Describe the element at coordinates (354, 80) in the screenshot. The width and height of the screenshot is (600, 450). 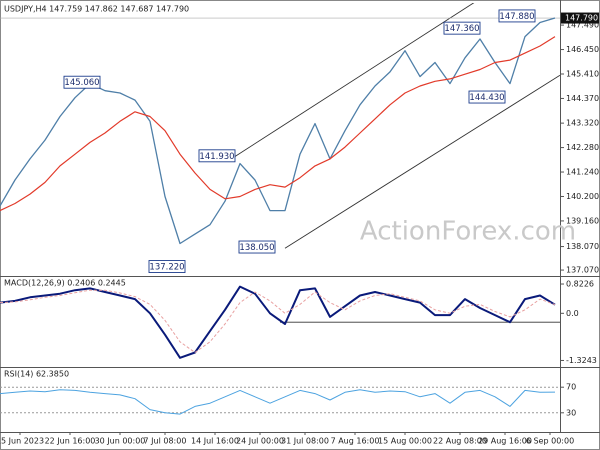
I see `trend-line` at that location.